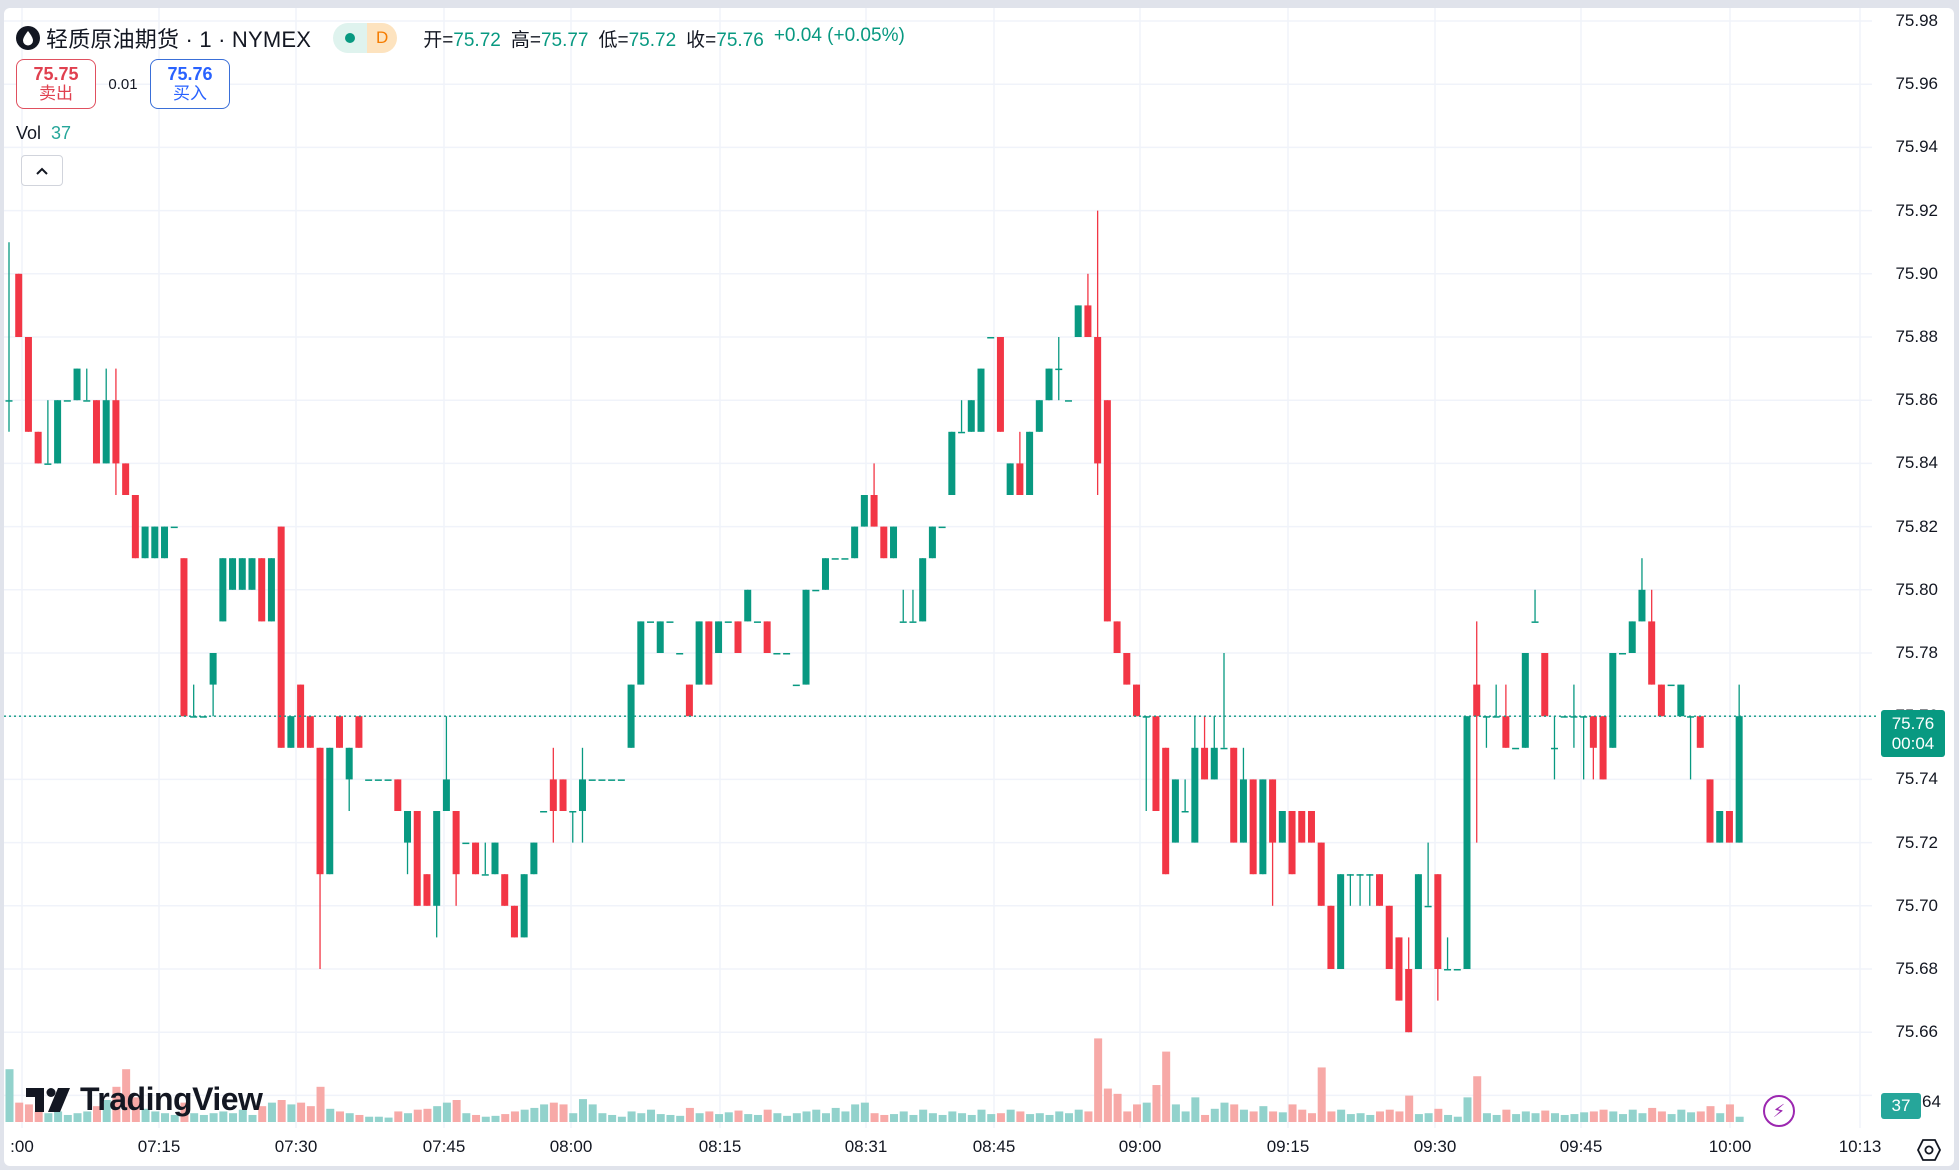 This screenshot has width=1959, height=1170. Describe the element at coordinates (179, 39) in the screenshot. I see `symbol-title: 轻质原油期货 · 1 · NYMEX` at that location.